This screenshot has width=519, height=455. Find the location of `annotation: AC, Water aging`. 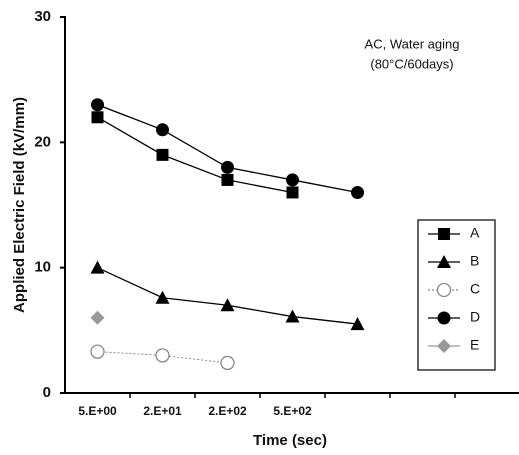

annotation: AC, Water aging is located at coordinates (412, 43).